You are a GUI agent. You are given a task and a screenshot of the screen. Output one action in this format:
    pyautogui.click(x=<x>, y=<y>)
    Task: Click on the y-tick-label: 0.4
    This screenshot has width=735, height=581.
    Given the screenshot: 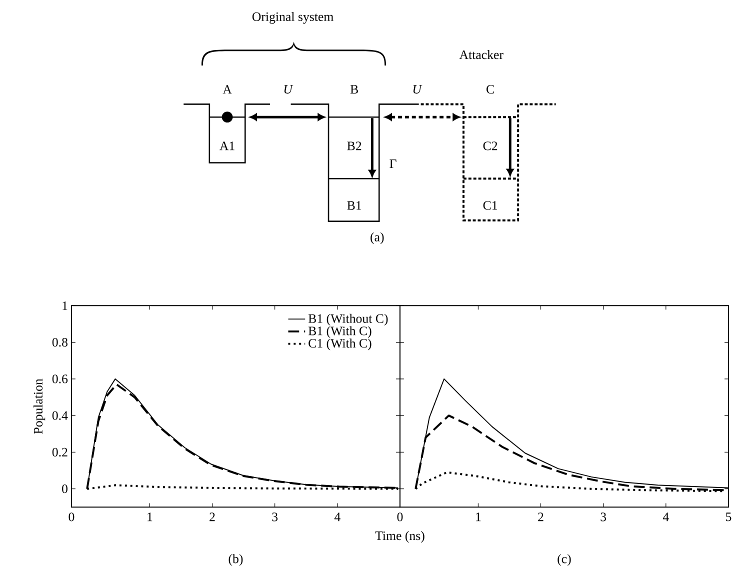 What is the action you would take?
    pyautogui.click(x=60, y=415)
    